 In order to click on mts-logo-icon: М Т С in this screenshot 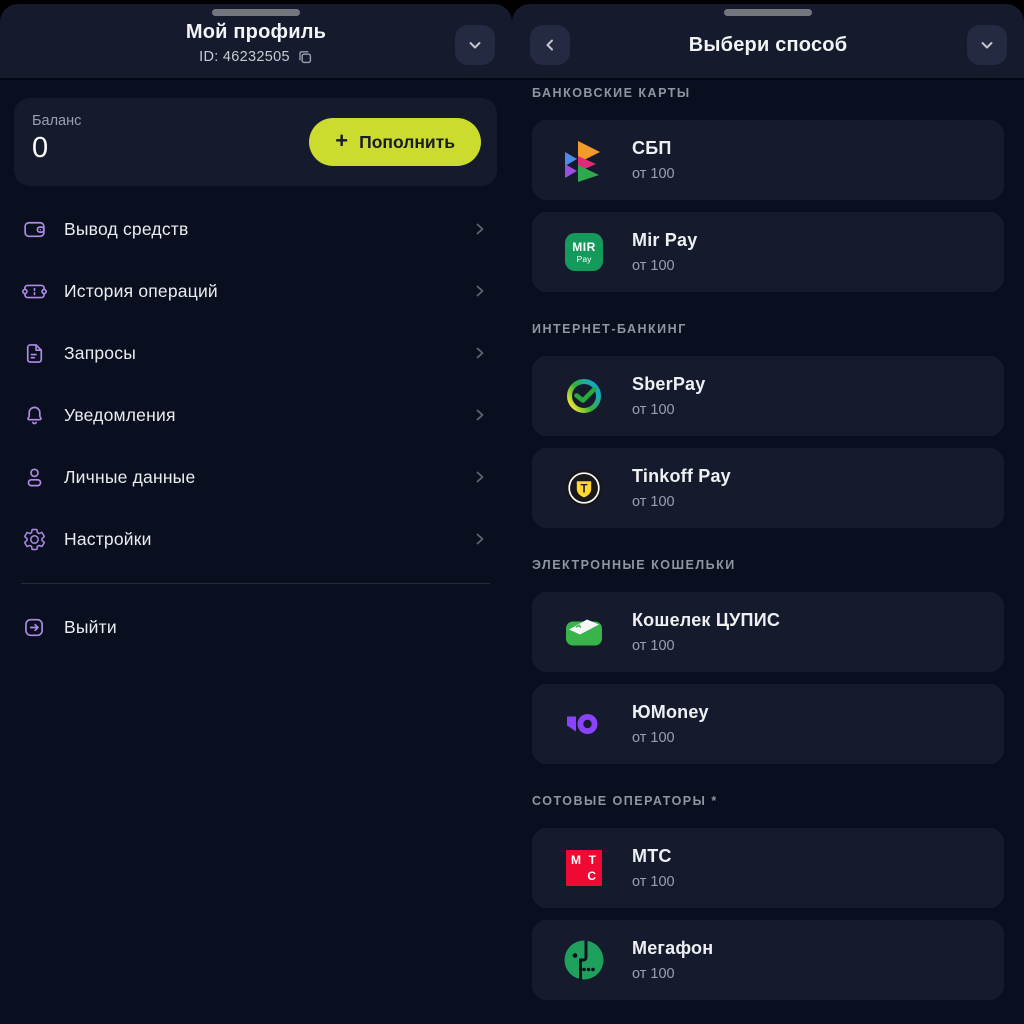, I will do `click(584, 868)`.